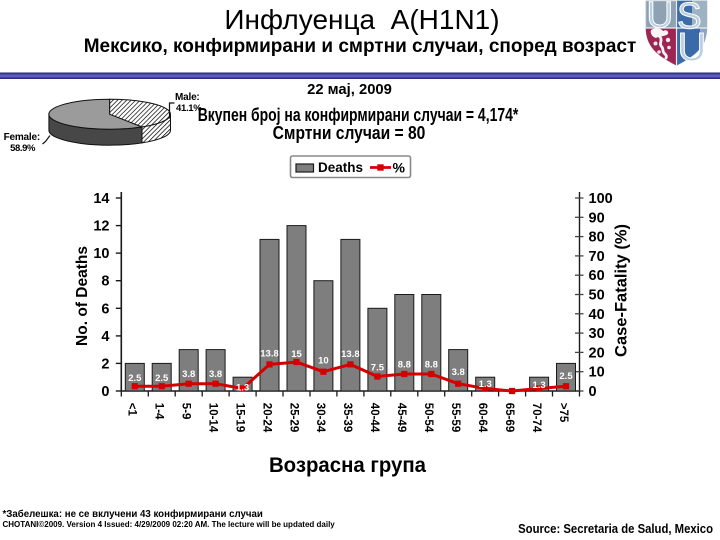 This screenshot has width=720, height=540. Describe the element at coordinates (597, 218) in the screenshot. I see `svg-text: 90` at that location.